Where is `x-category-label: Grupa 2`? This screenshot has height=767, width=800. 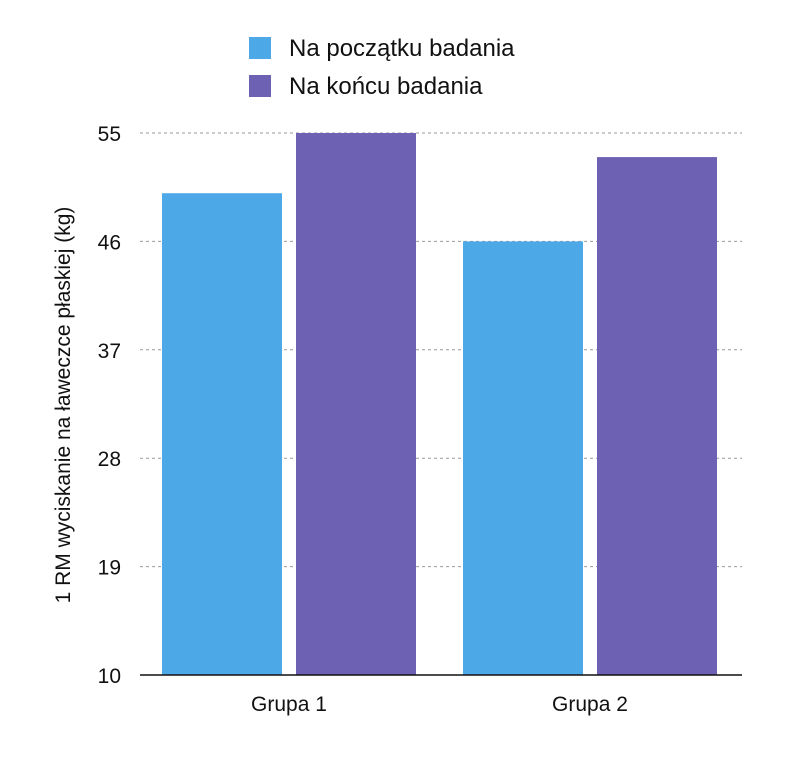 x-category-label: Grupa 2 is located at coordinates (590, 704).